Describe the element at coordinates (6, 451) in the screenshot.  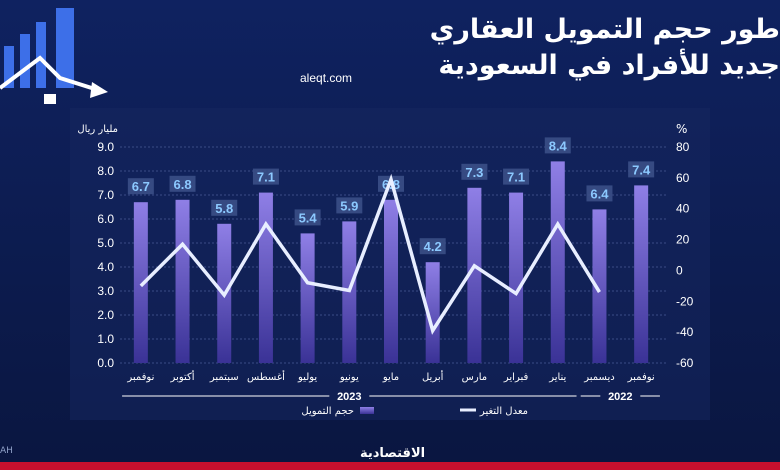
I see `brand-partial-text: AH` at that location.